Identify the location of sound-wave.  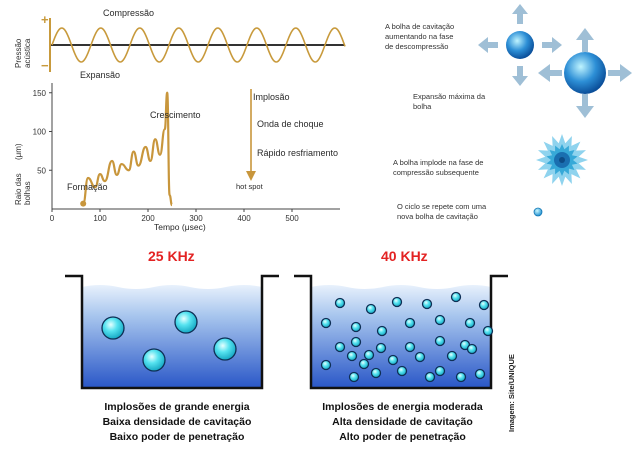
(197, 45).